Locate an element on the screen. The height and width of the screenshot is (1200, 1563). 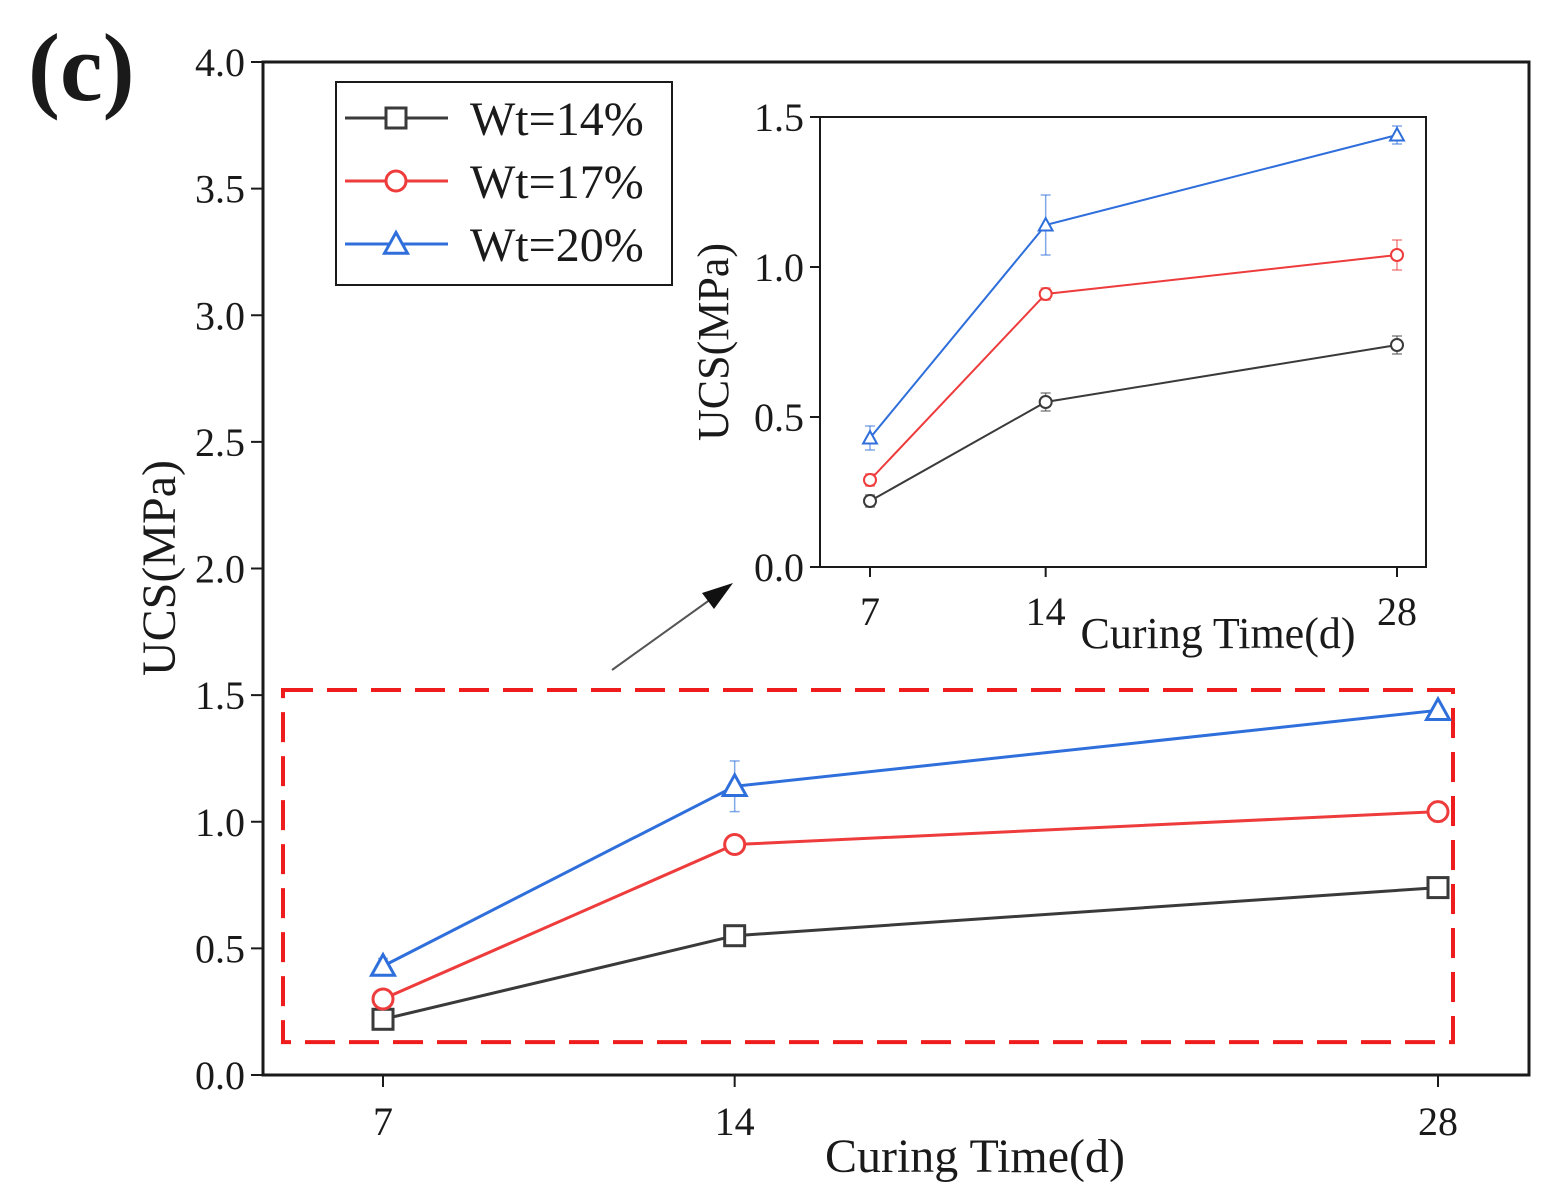
inset-x-tick-label: 14 is located at coordinates (1046, 611).